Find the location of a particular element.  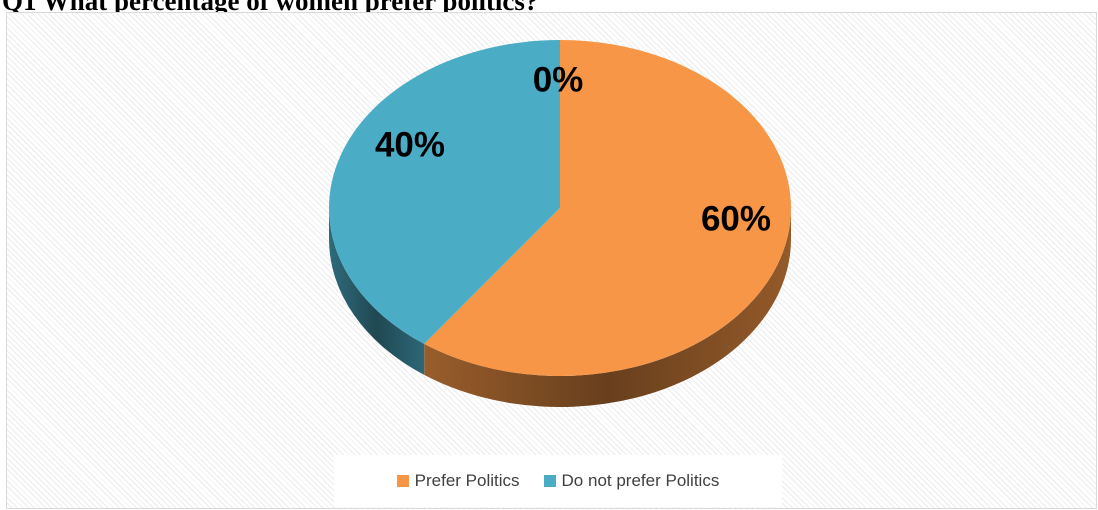

legend-item-do-not-prefer-politics: Do not prefer Politics is located at coordinates (631, 481).